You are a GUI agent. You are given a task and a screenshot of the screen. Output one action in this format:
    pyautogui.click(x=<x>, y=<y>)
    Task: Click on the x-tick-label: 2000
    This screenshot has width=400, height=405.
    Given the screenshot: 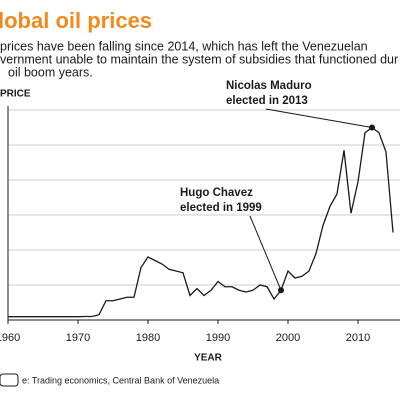 What is the action you would take?
    pyautogui.click(x=288, y=338)
    